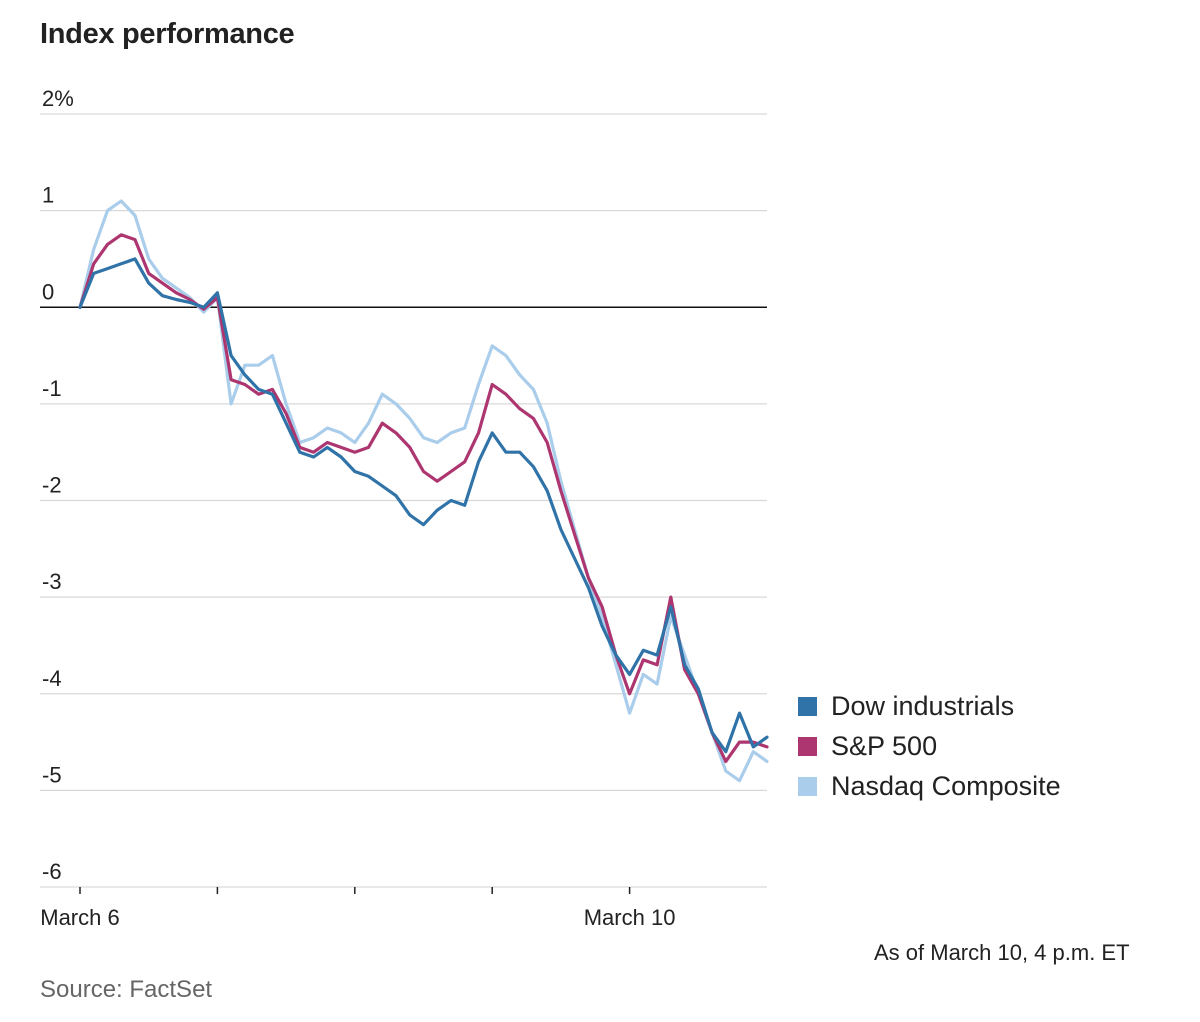  What do you see at coordinates (48, 195) in the screenshot?
I see `y-tick-label: 1` at bounding box center [48, 195].